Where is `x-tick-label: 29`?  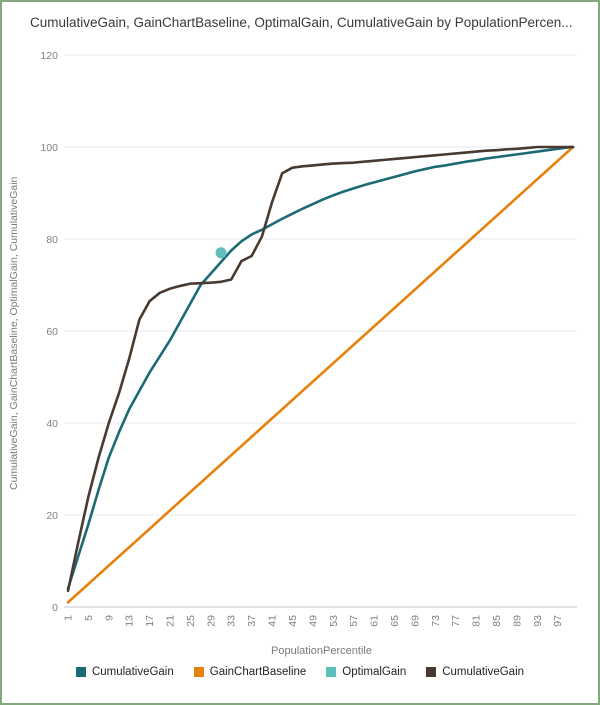
x-tick-label: 29 is located at coordinates (211, 621).